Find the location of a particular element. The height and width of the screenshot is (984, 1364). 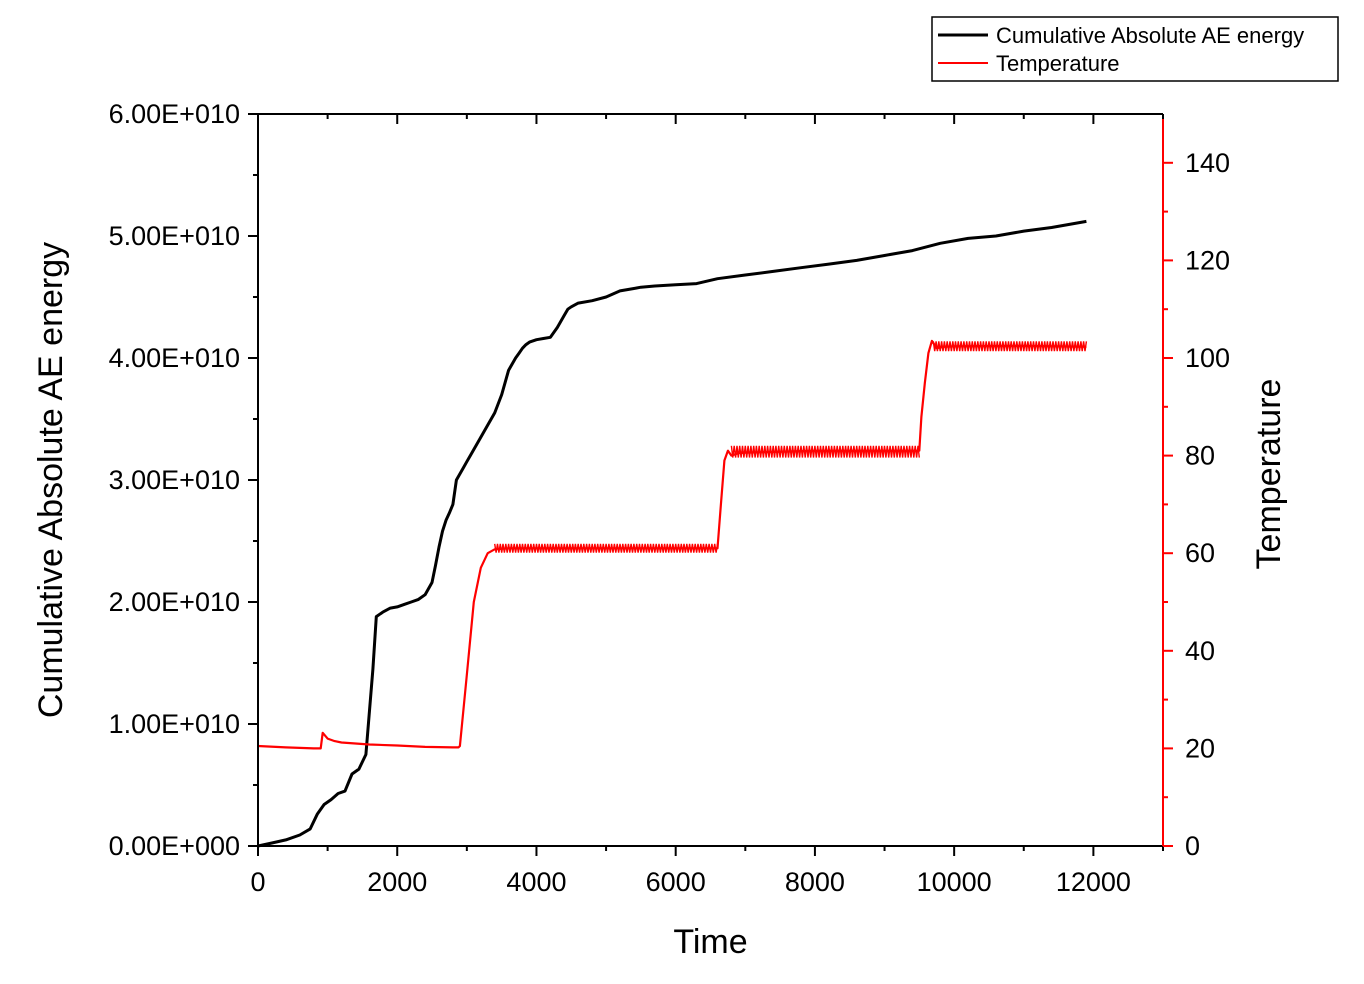

x-tick-label: 2000 is located at coordinates (397, 882).